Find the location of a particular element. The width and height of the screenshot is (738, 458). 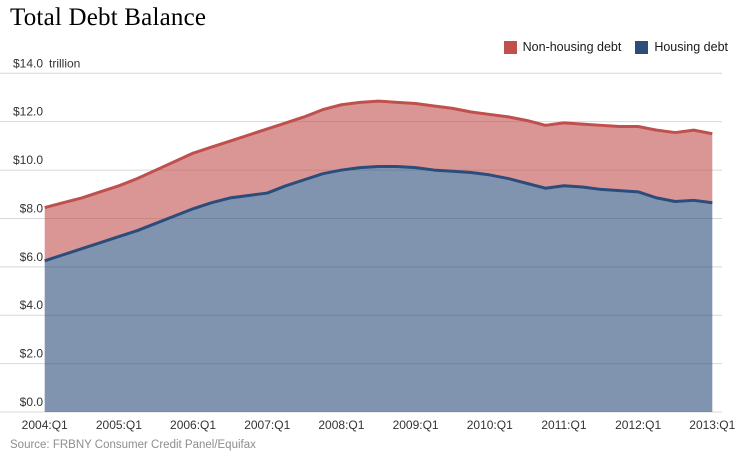

y-tick-label: $10.0 is located at coordinates (28, 160).